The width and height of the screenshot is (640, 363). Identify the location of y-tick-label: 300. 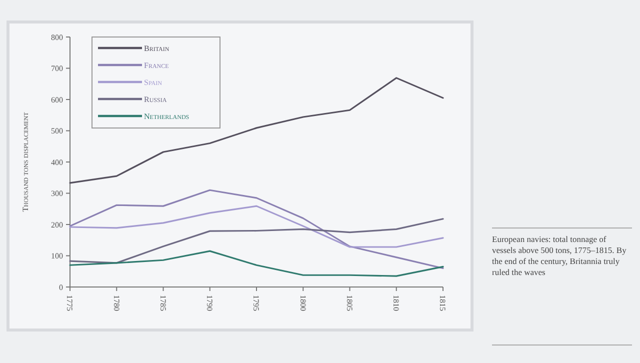
(57, 193).